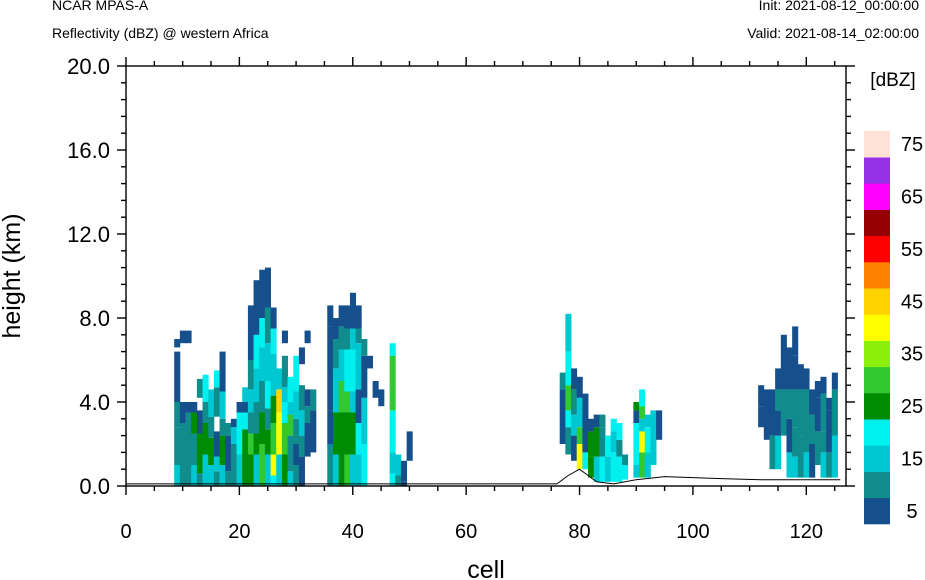  I want to click on y-tick-label: 12.0, so click(88, 234).